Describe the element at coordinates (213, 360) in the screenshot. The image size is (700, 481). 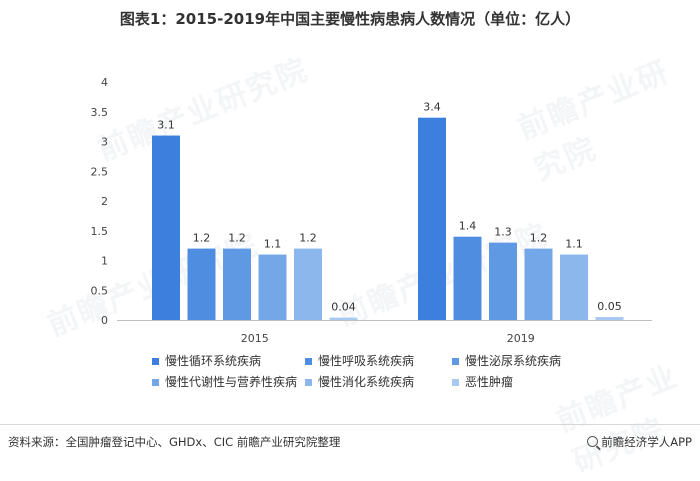
I see `legend-label: 慢性循环系统疾病` at that location.